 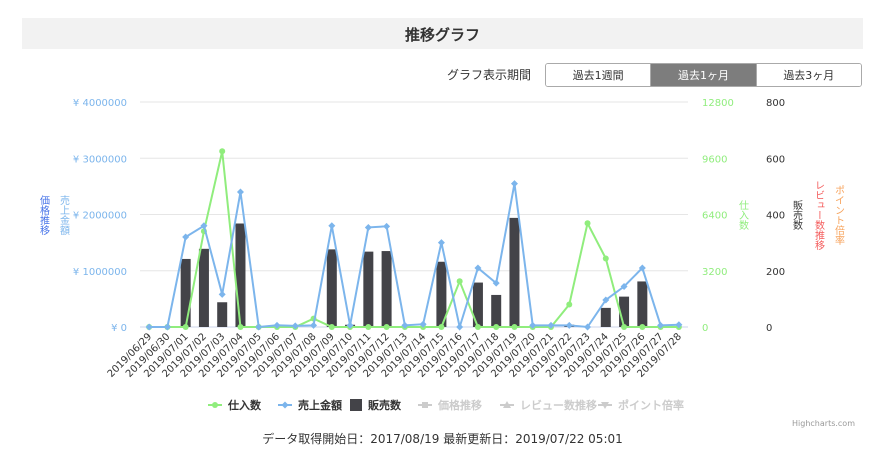 I want to click on page-title: 推移グラフ, so click(x=442, y=35).